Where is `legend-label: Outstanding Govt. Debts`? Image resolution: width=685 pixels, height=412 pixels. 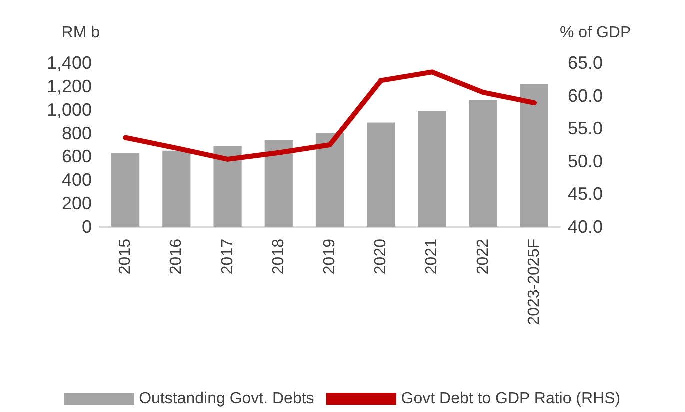
legend-label: Outstanding Govt. Debts is located at coordinates (226, 399).